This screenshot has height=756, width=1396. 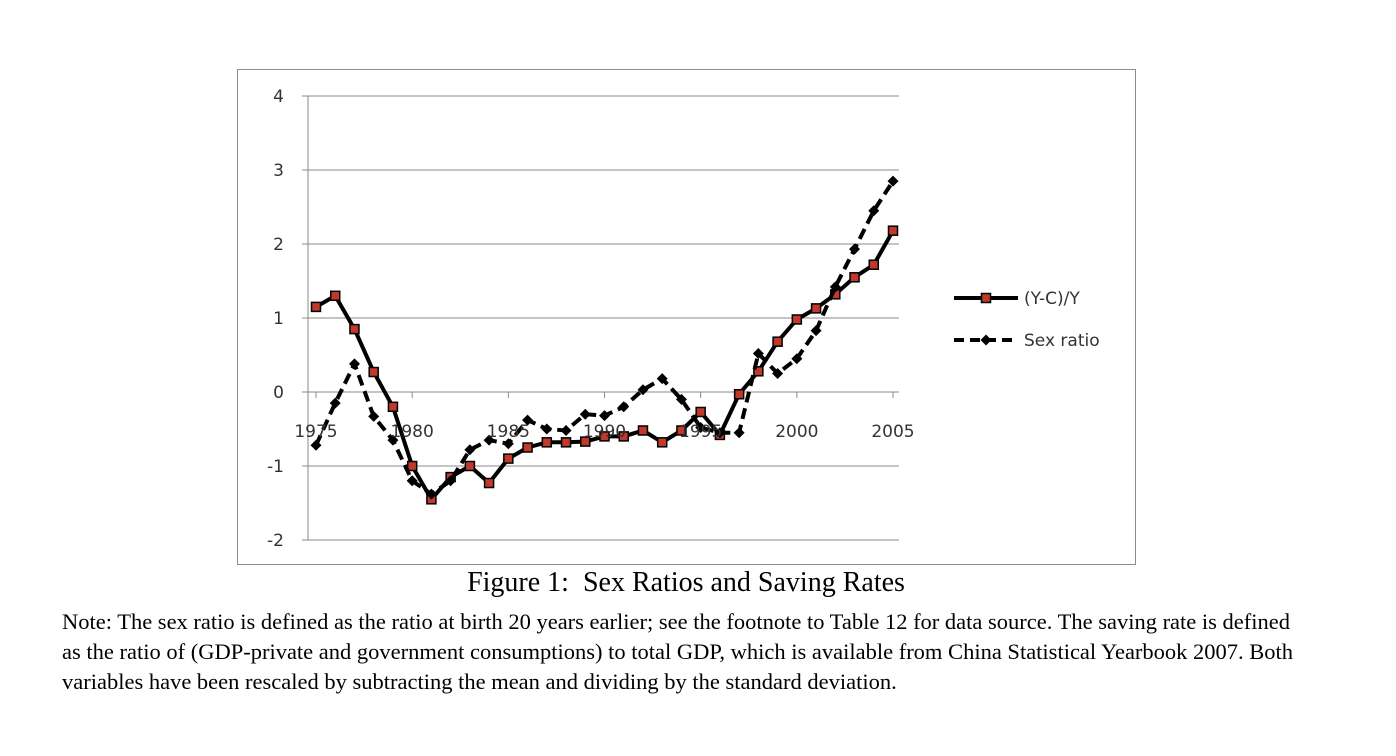 What do you see at coordinates (278, 97) in the screenshot?
I see `y-tick-label: 4` at bounding box center [278, 97].